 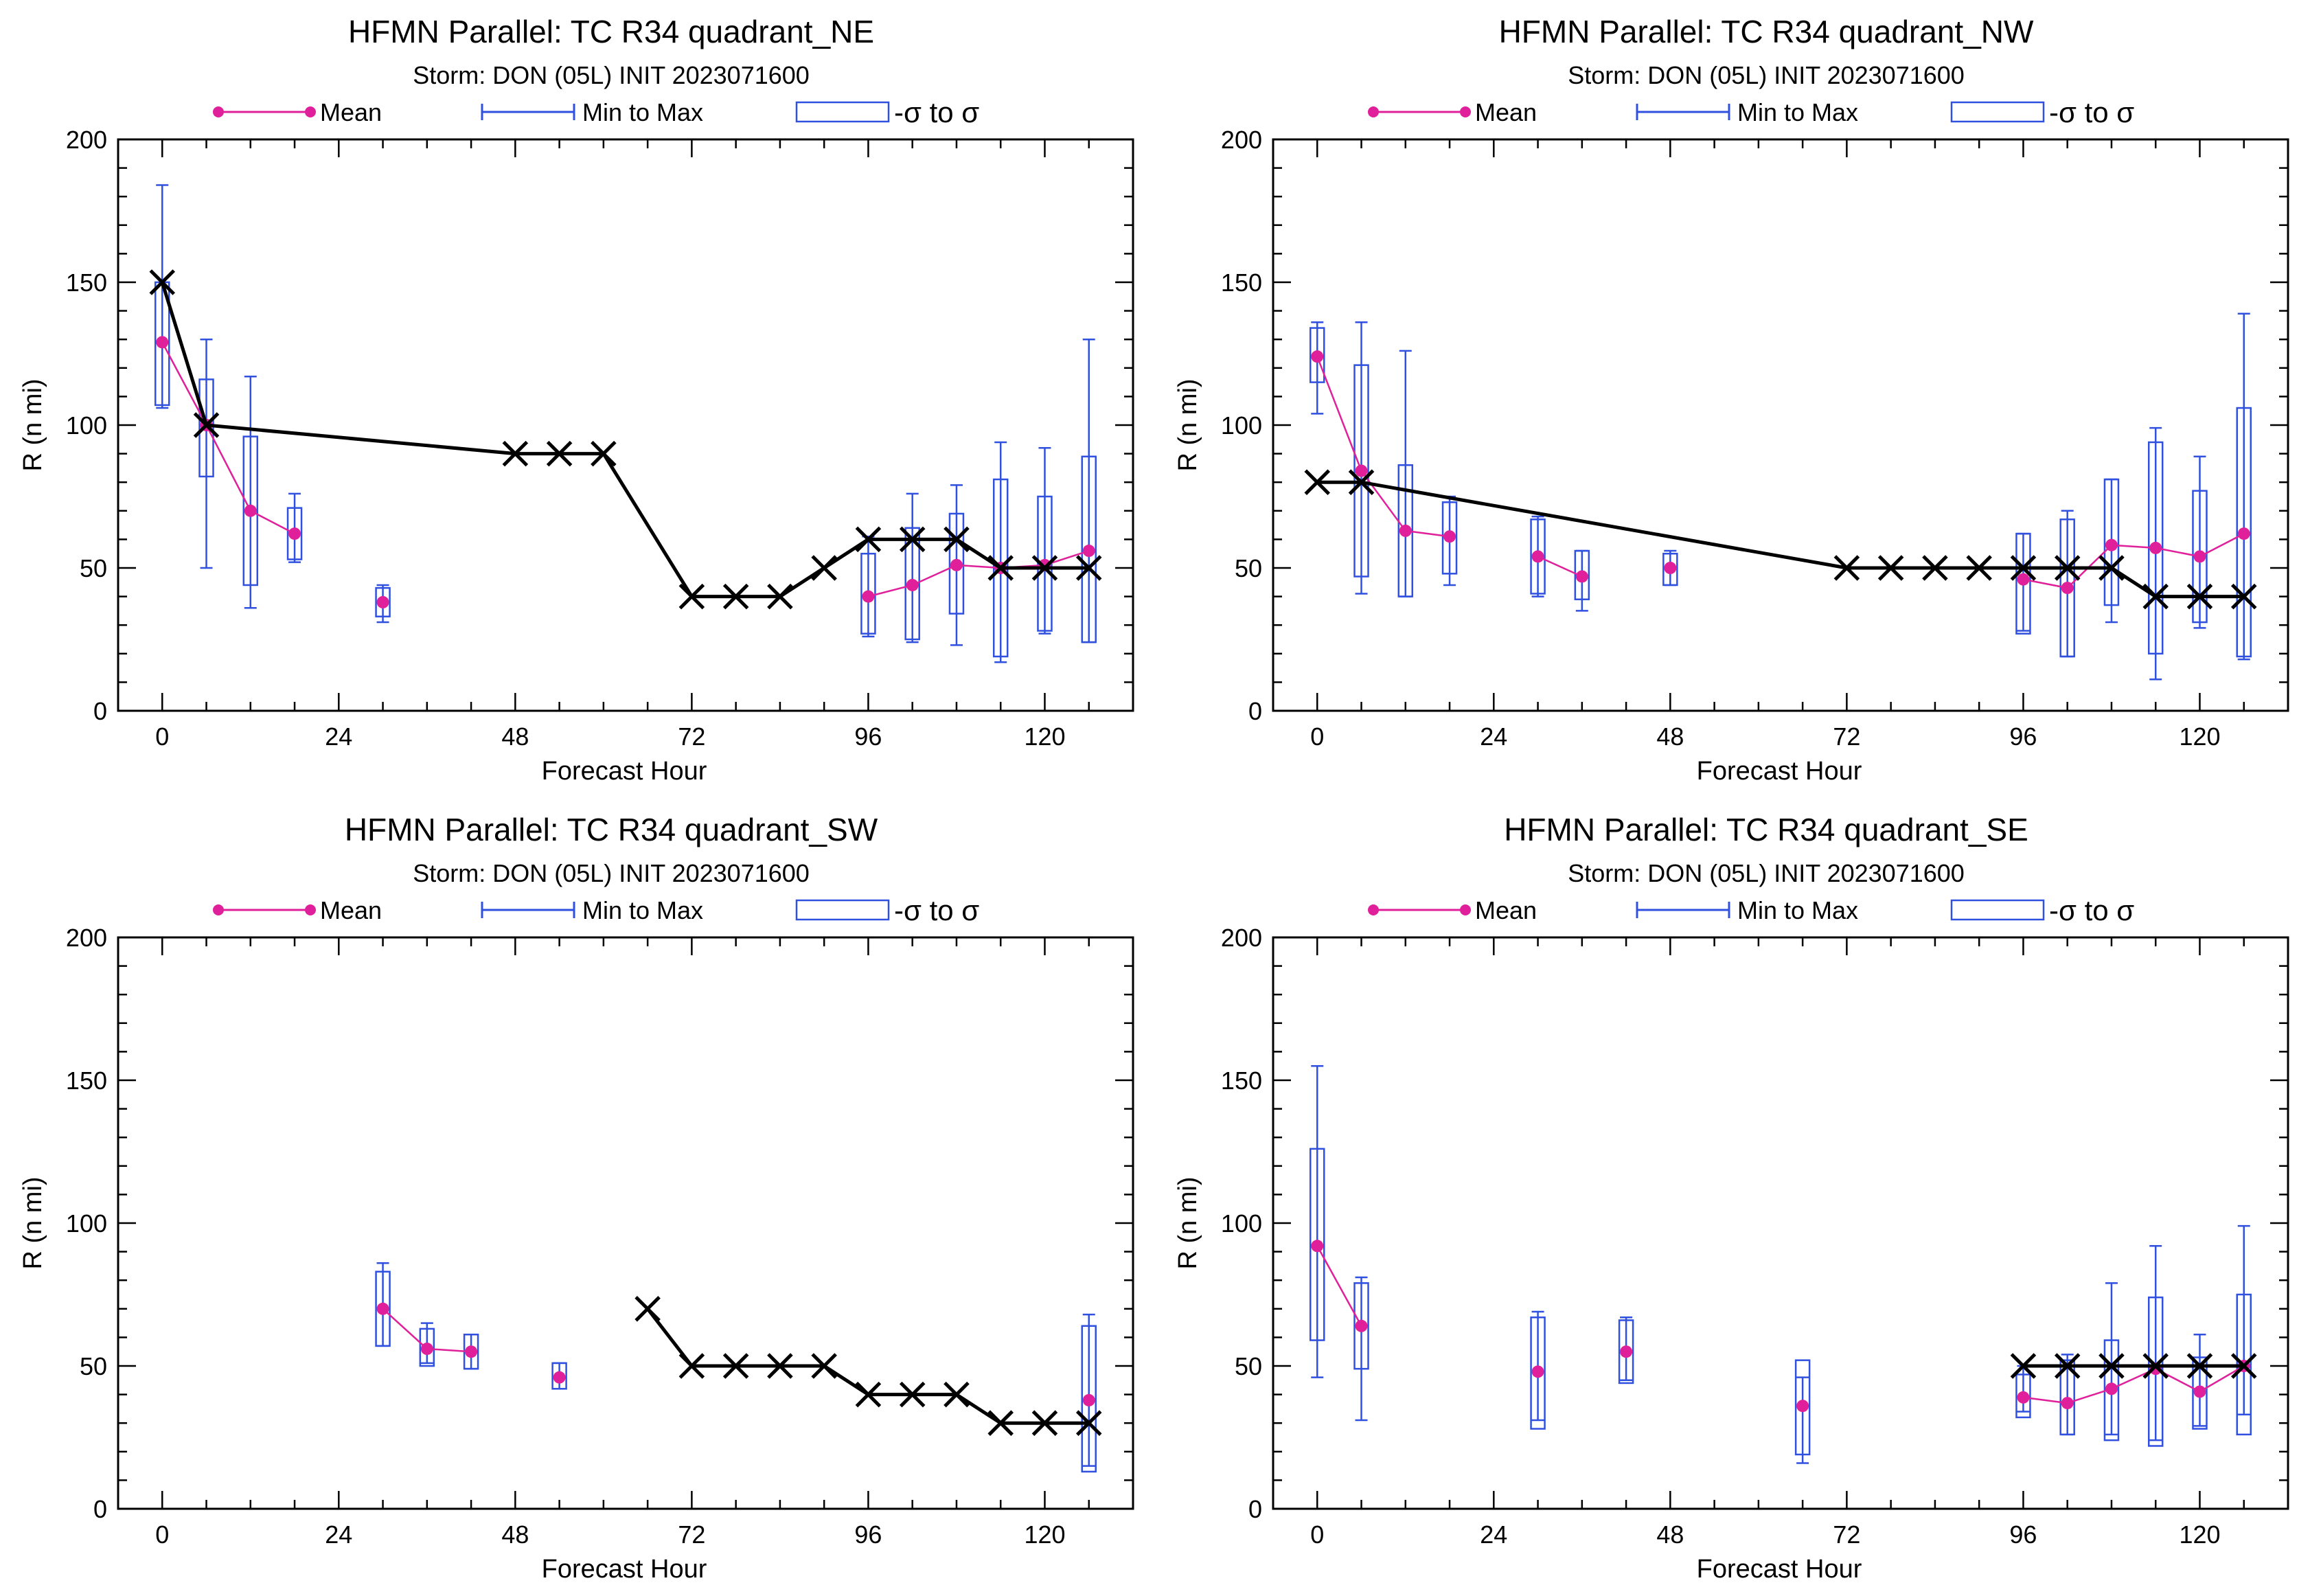 I want to click on x-tick-label: 96, so click(x=2023, y=1535).